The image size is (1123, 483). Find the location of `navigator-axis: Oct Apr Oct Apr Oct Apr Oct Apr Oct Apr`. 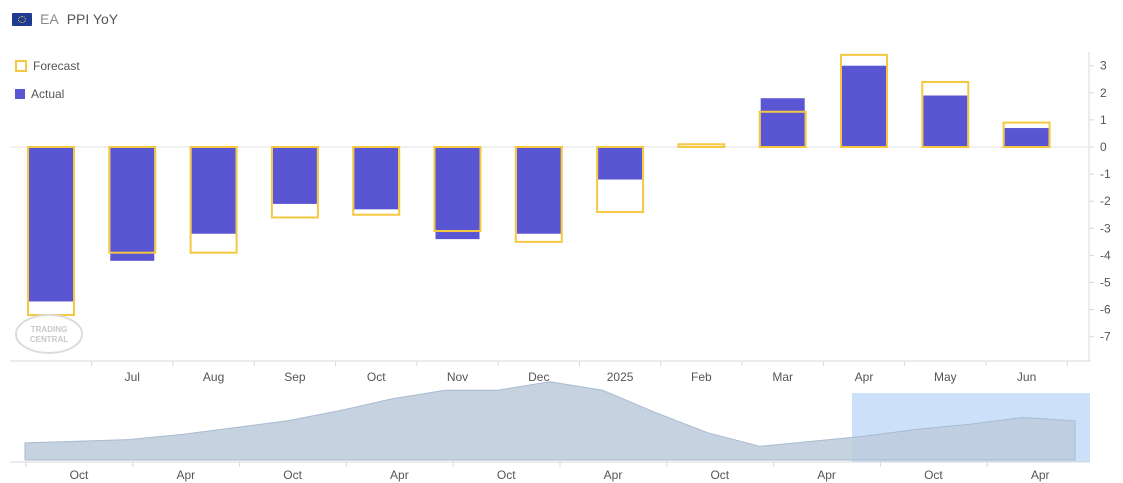

navigator-axis: Oct Apr Oct Apr Oct Apr Oct Apr Oct Apr is located at coordinates (537, 472).